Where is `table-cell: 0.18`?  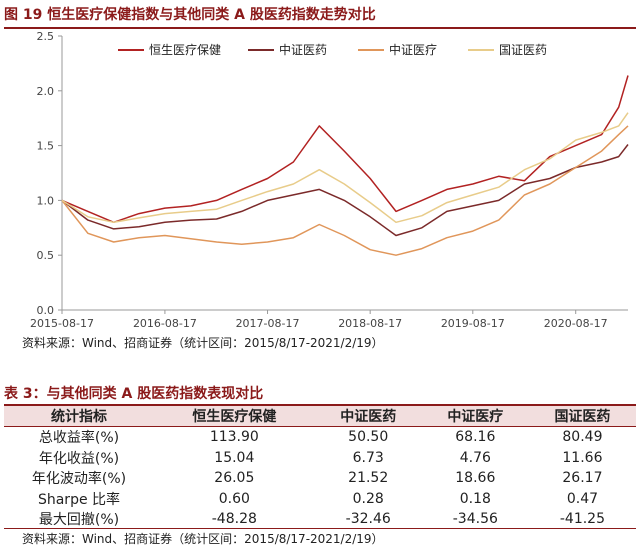
table-cell: 0.18 is located at coordinates (475, 498).